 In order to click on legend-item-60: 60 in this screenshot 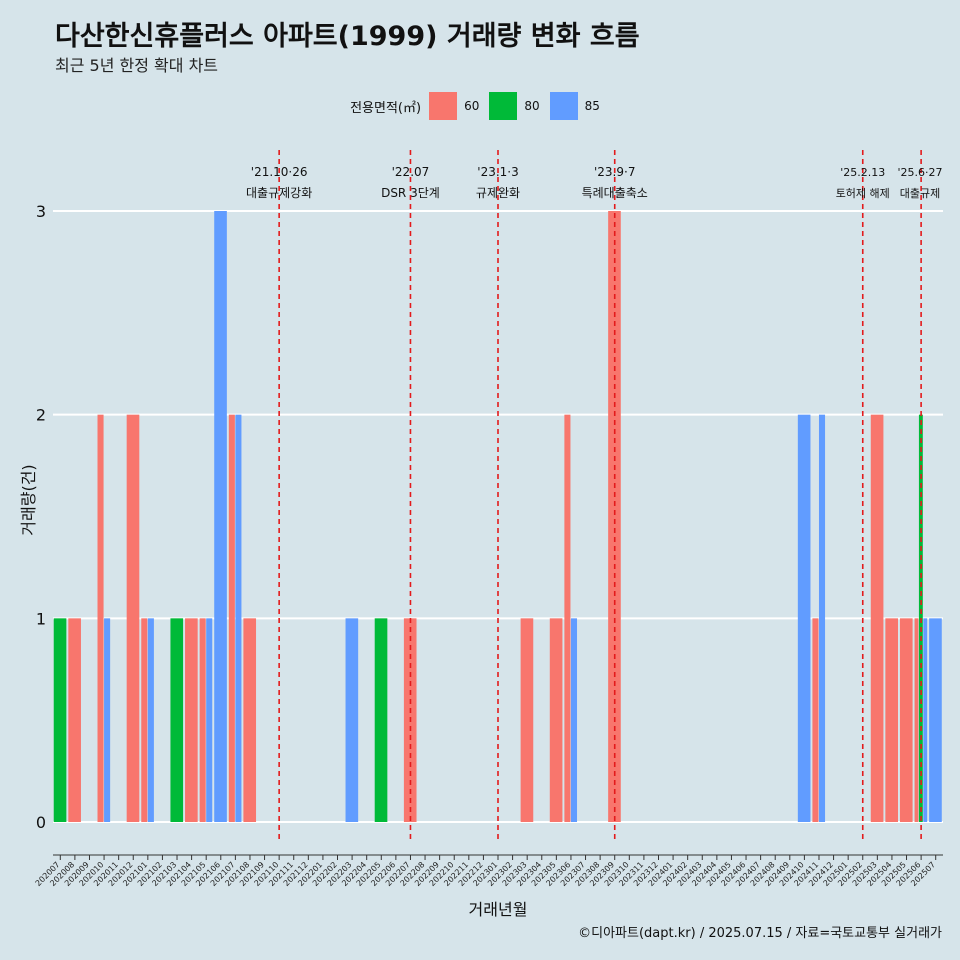, I will do `click(456, 106)`.